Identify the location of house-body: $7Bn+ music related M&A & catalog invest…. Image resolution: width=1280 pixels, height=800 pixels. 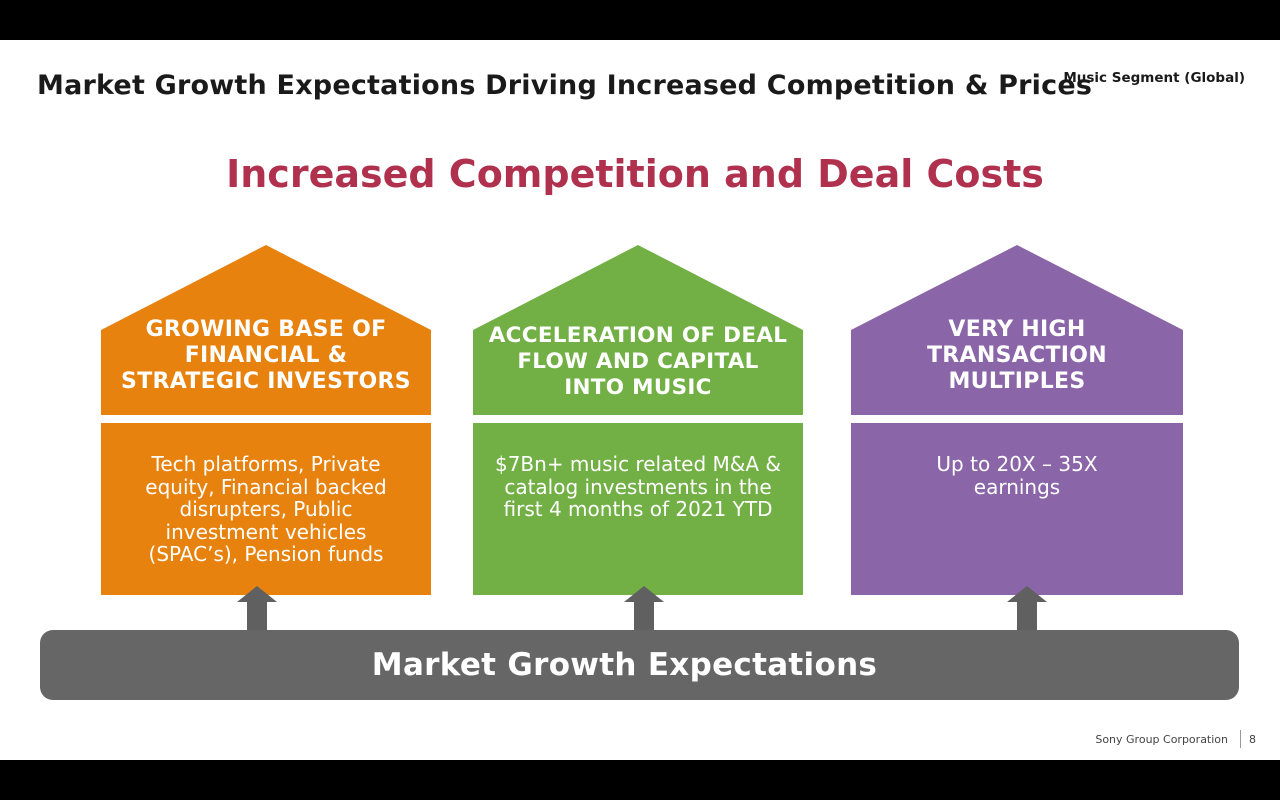
(638, 509).